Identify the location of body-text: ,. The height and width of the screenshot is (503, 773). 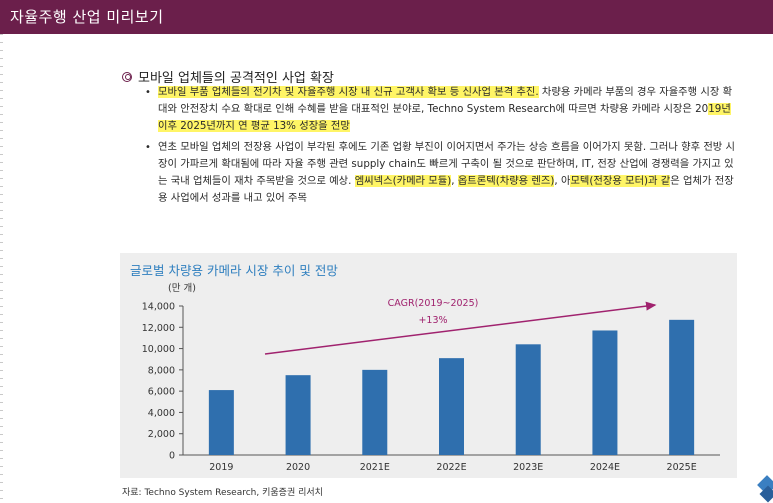
(454, 181).